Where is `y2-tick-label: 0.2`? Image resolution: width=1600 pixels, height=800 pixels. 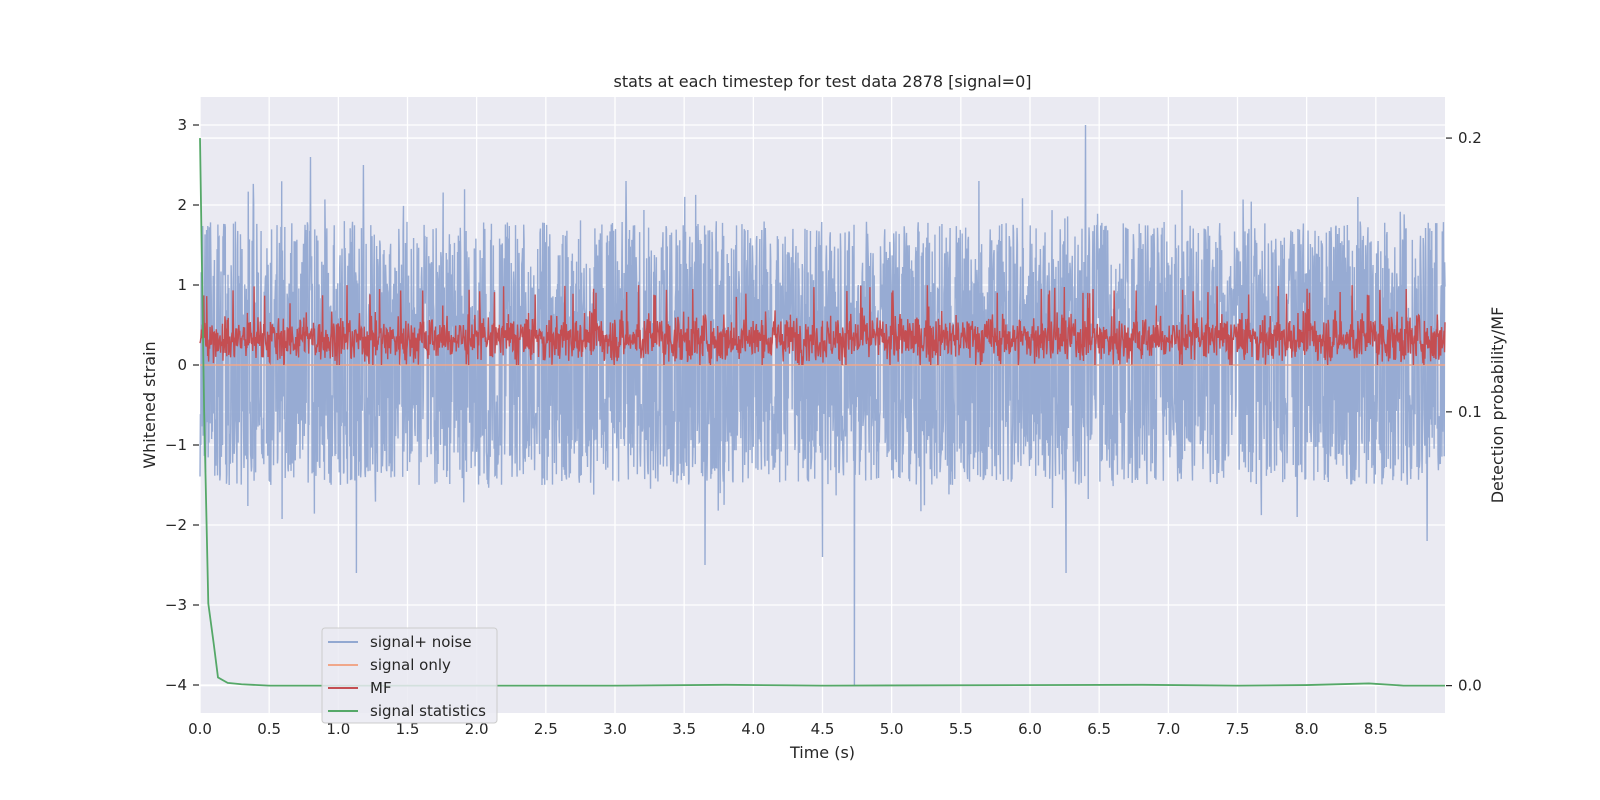
y2-tick-label: 0.2 is located at coordinates (1470, 138).